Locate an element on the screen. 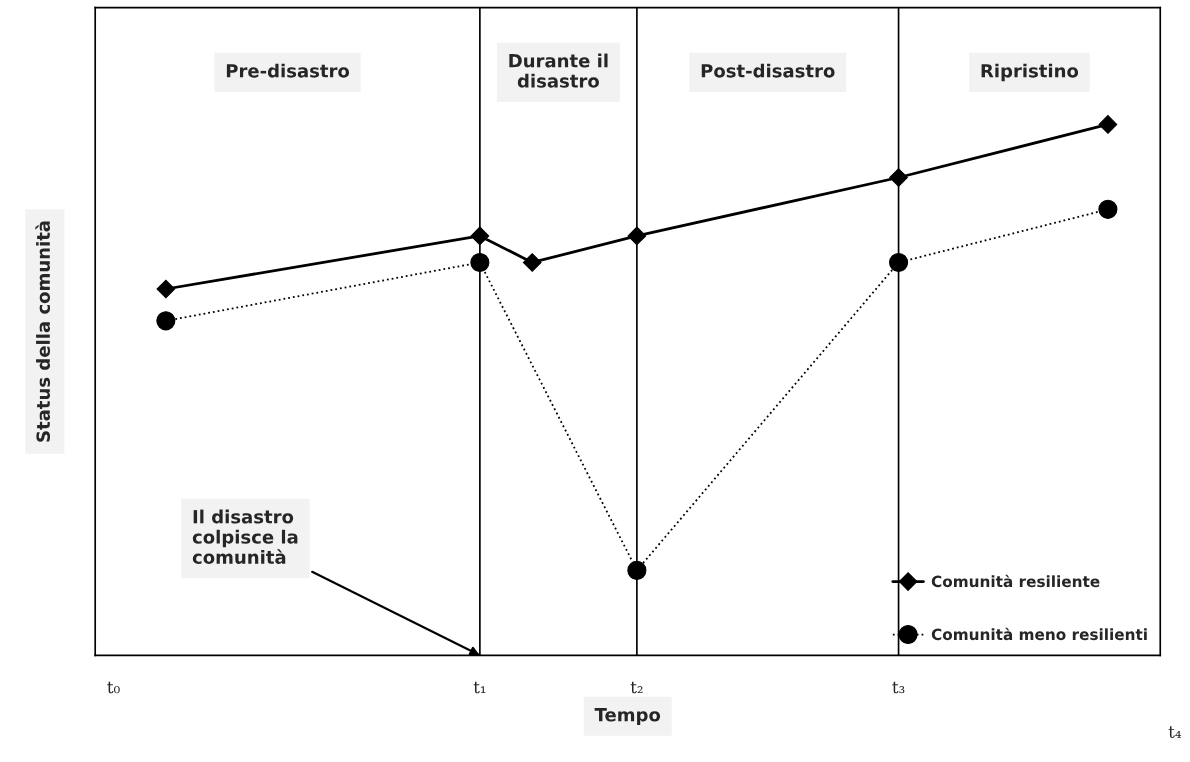 The image size is (1190, 762). x-tick-label: t₁ is located at coordinates (479, 687).